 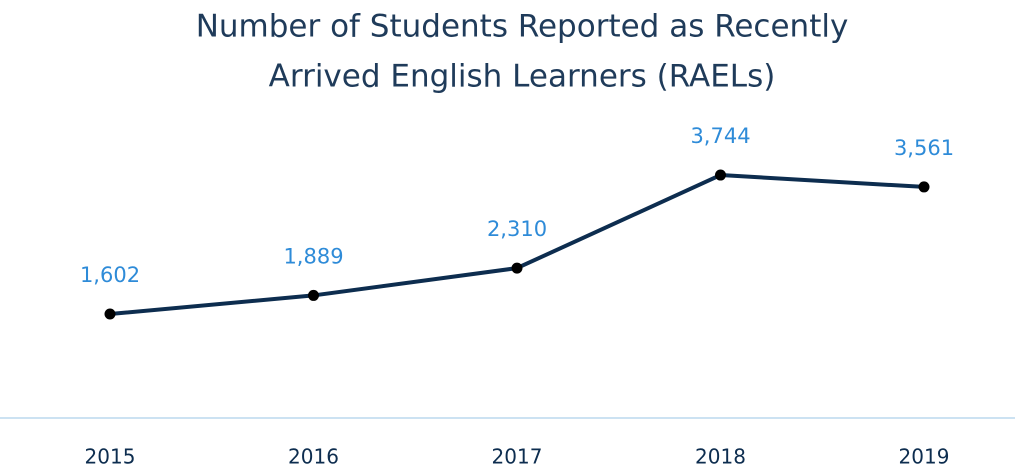 I want to click on data-label: 3,561, so click(x=924, y=148).